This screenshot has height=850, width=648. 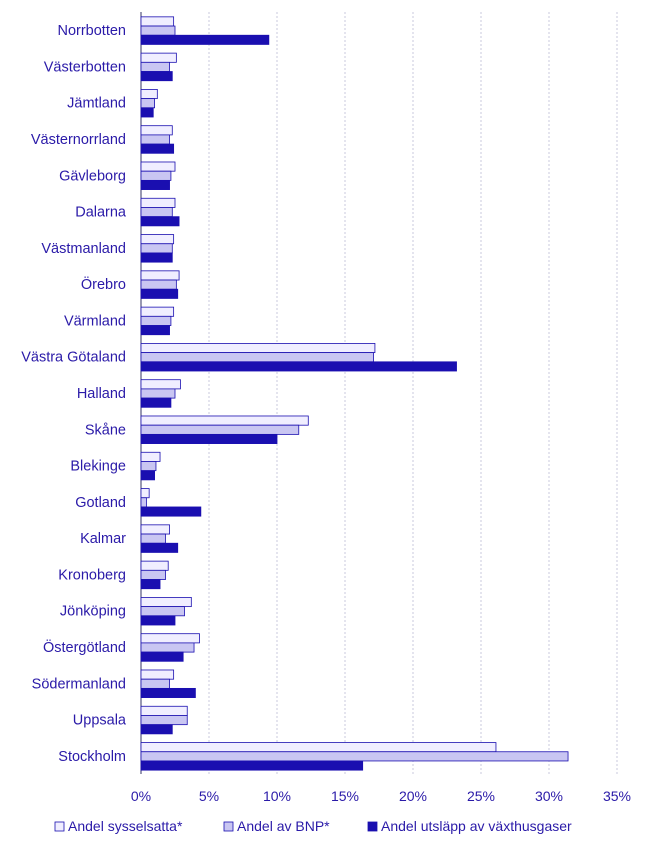 I want to click on category-label: Stockholm, so click(x=92, y=757).